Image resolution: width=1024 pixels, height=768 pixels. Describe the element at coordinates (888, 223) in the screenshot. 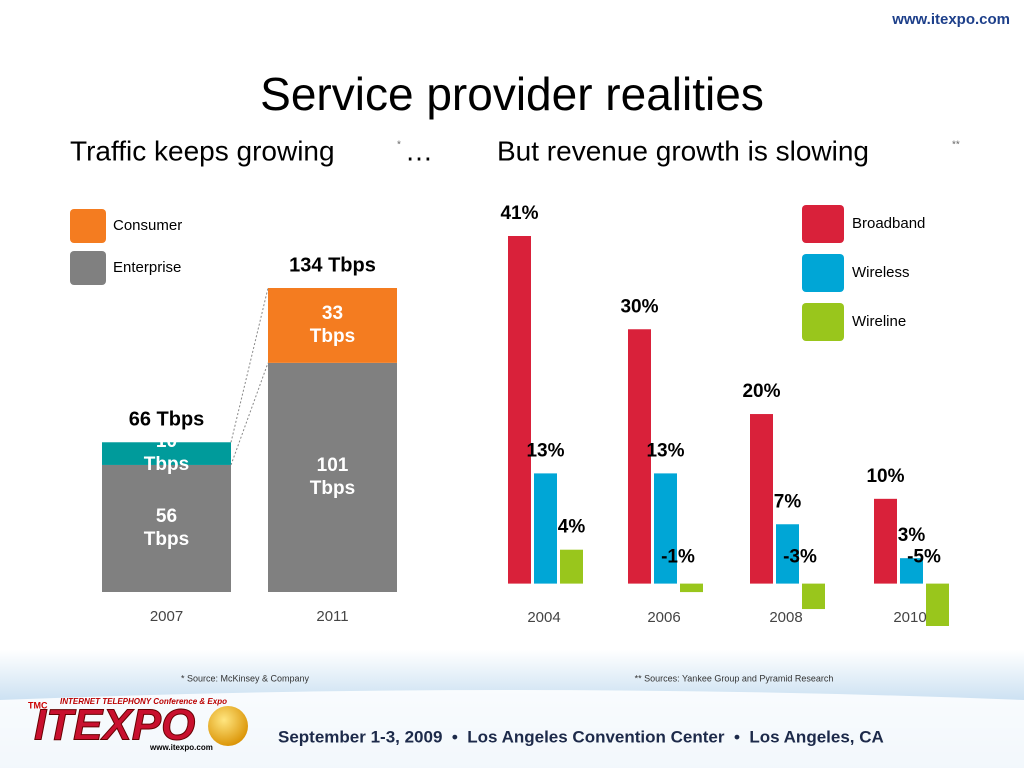

I see `legend-label: Broadband` at that location.